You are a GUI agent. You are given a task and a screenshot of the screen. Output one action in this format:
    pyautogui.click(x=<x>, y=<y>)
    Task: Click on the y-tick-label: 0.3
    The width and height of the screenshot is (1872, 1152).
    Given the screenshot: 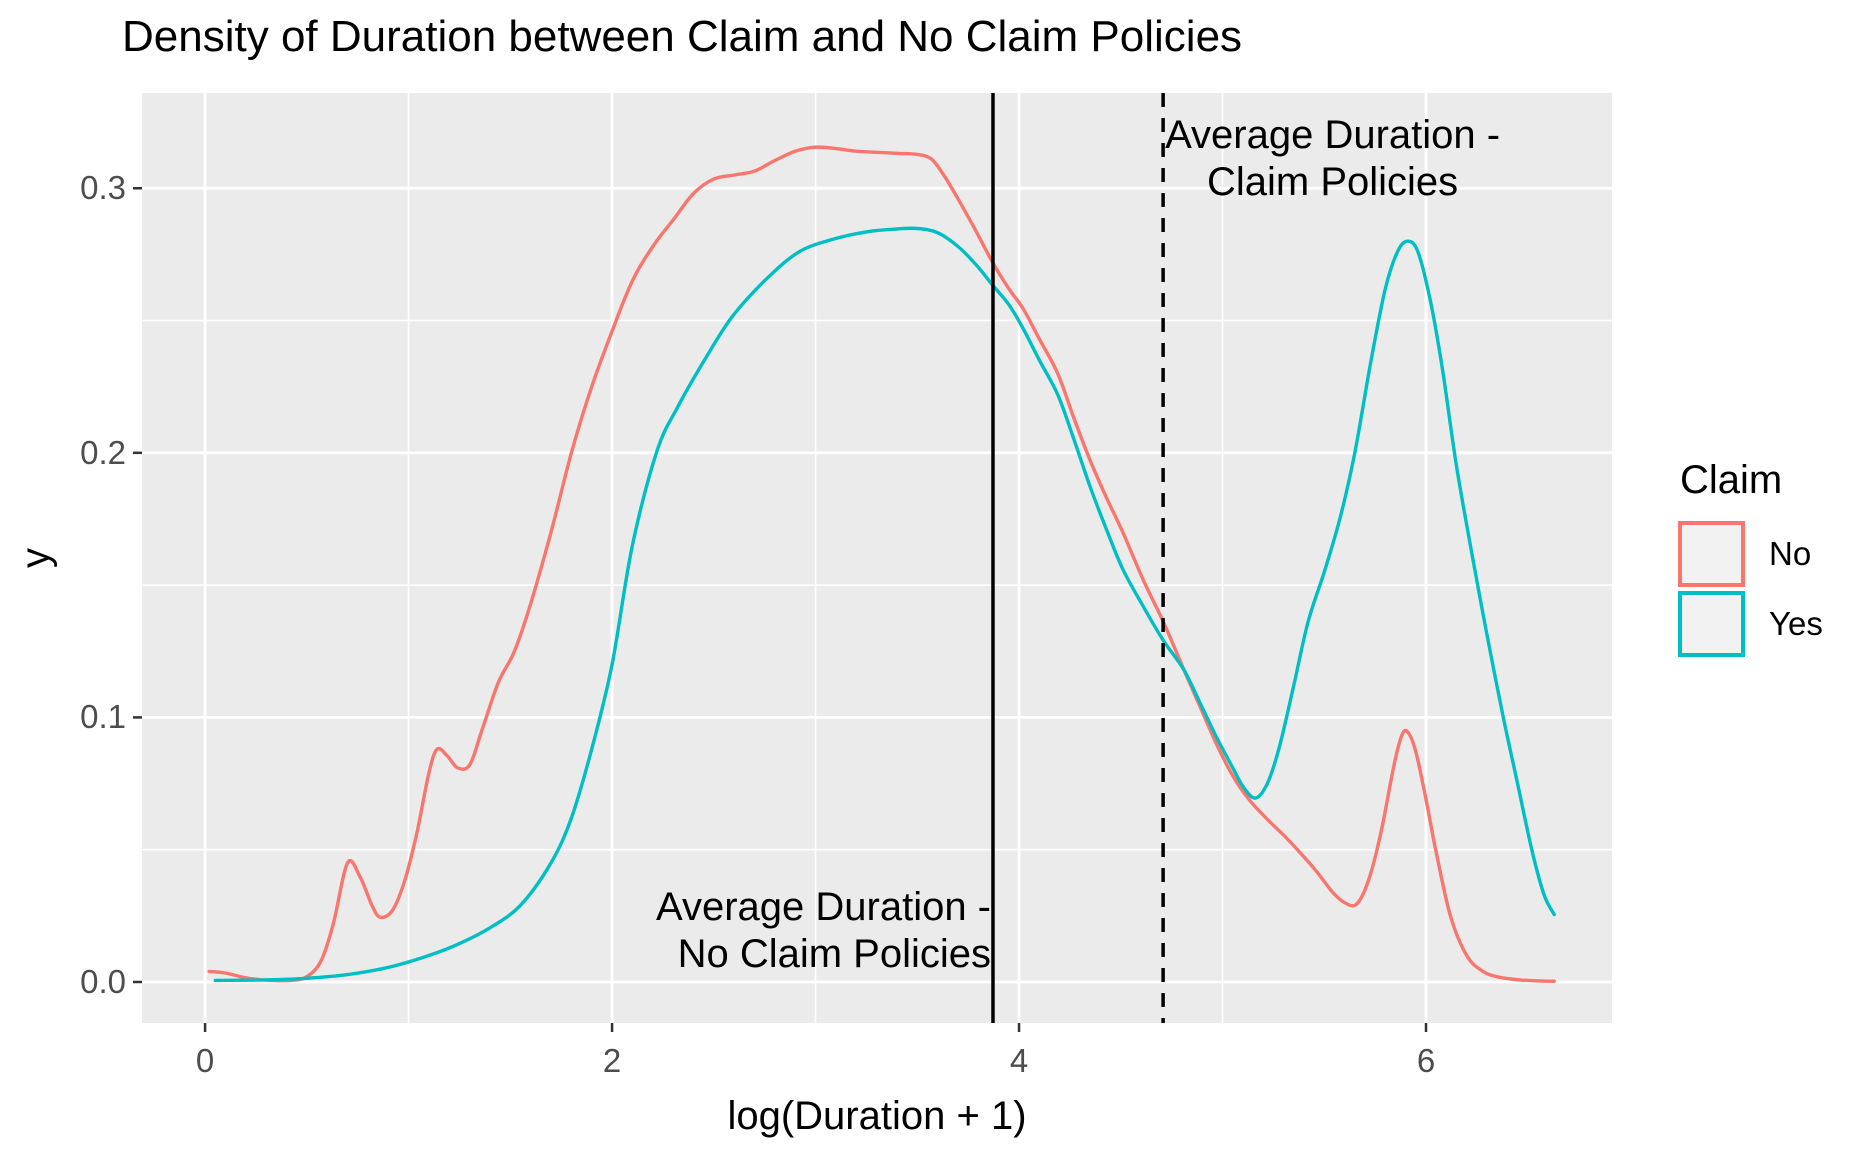 What is the action you would take?
    pyautogui.click(x=103, y=188)
    